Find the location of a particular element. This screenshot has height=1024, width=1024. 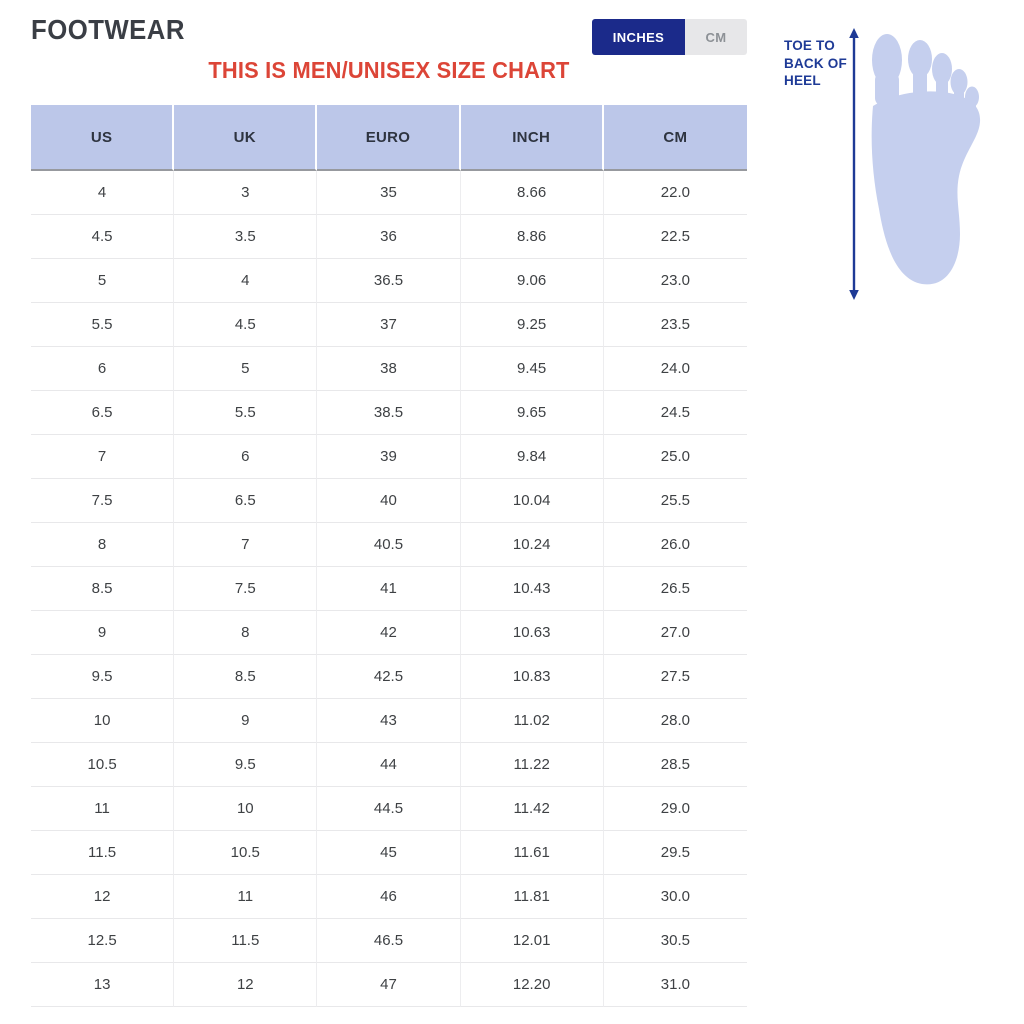

size-table-row: 6.5 5.5 38.5 9.65 24.5 is located at coordinates (389, 413).